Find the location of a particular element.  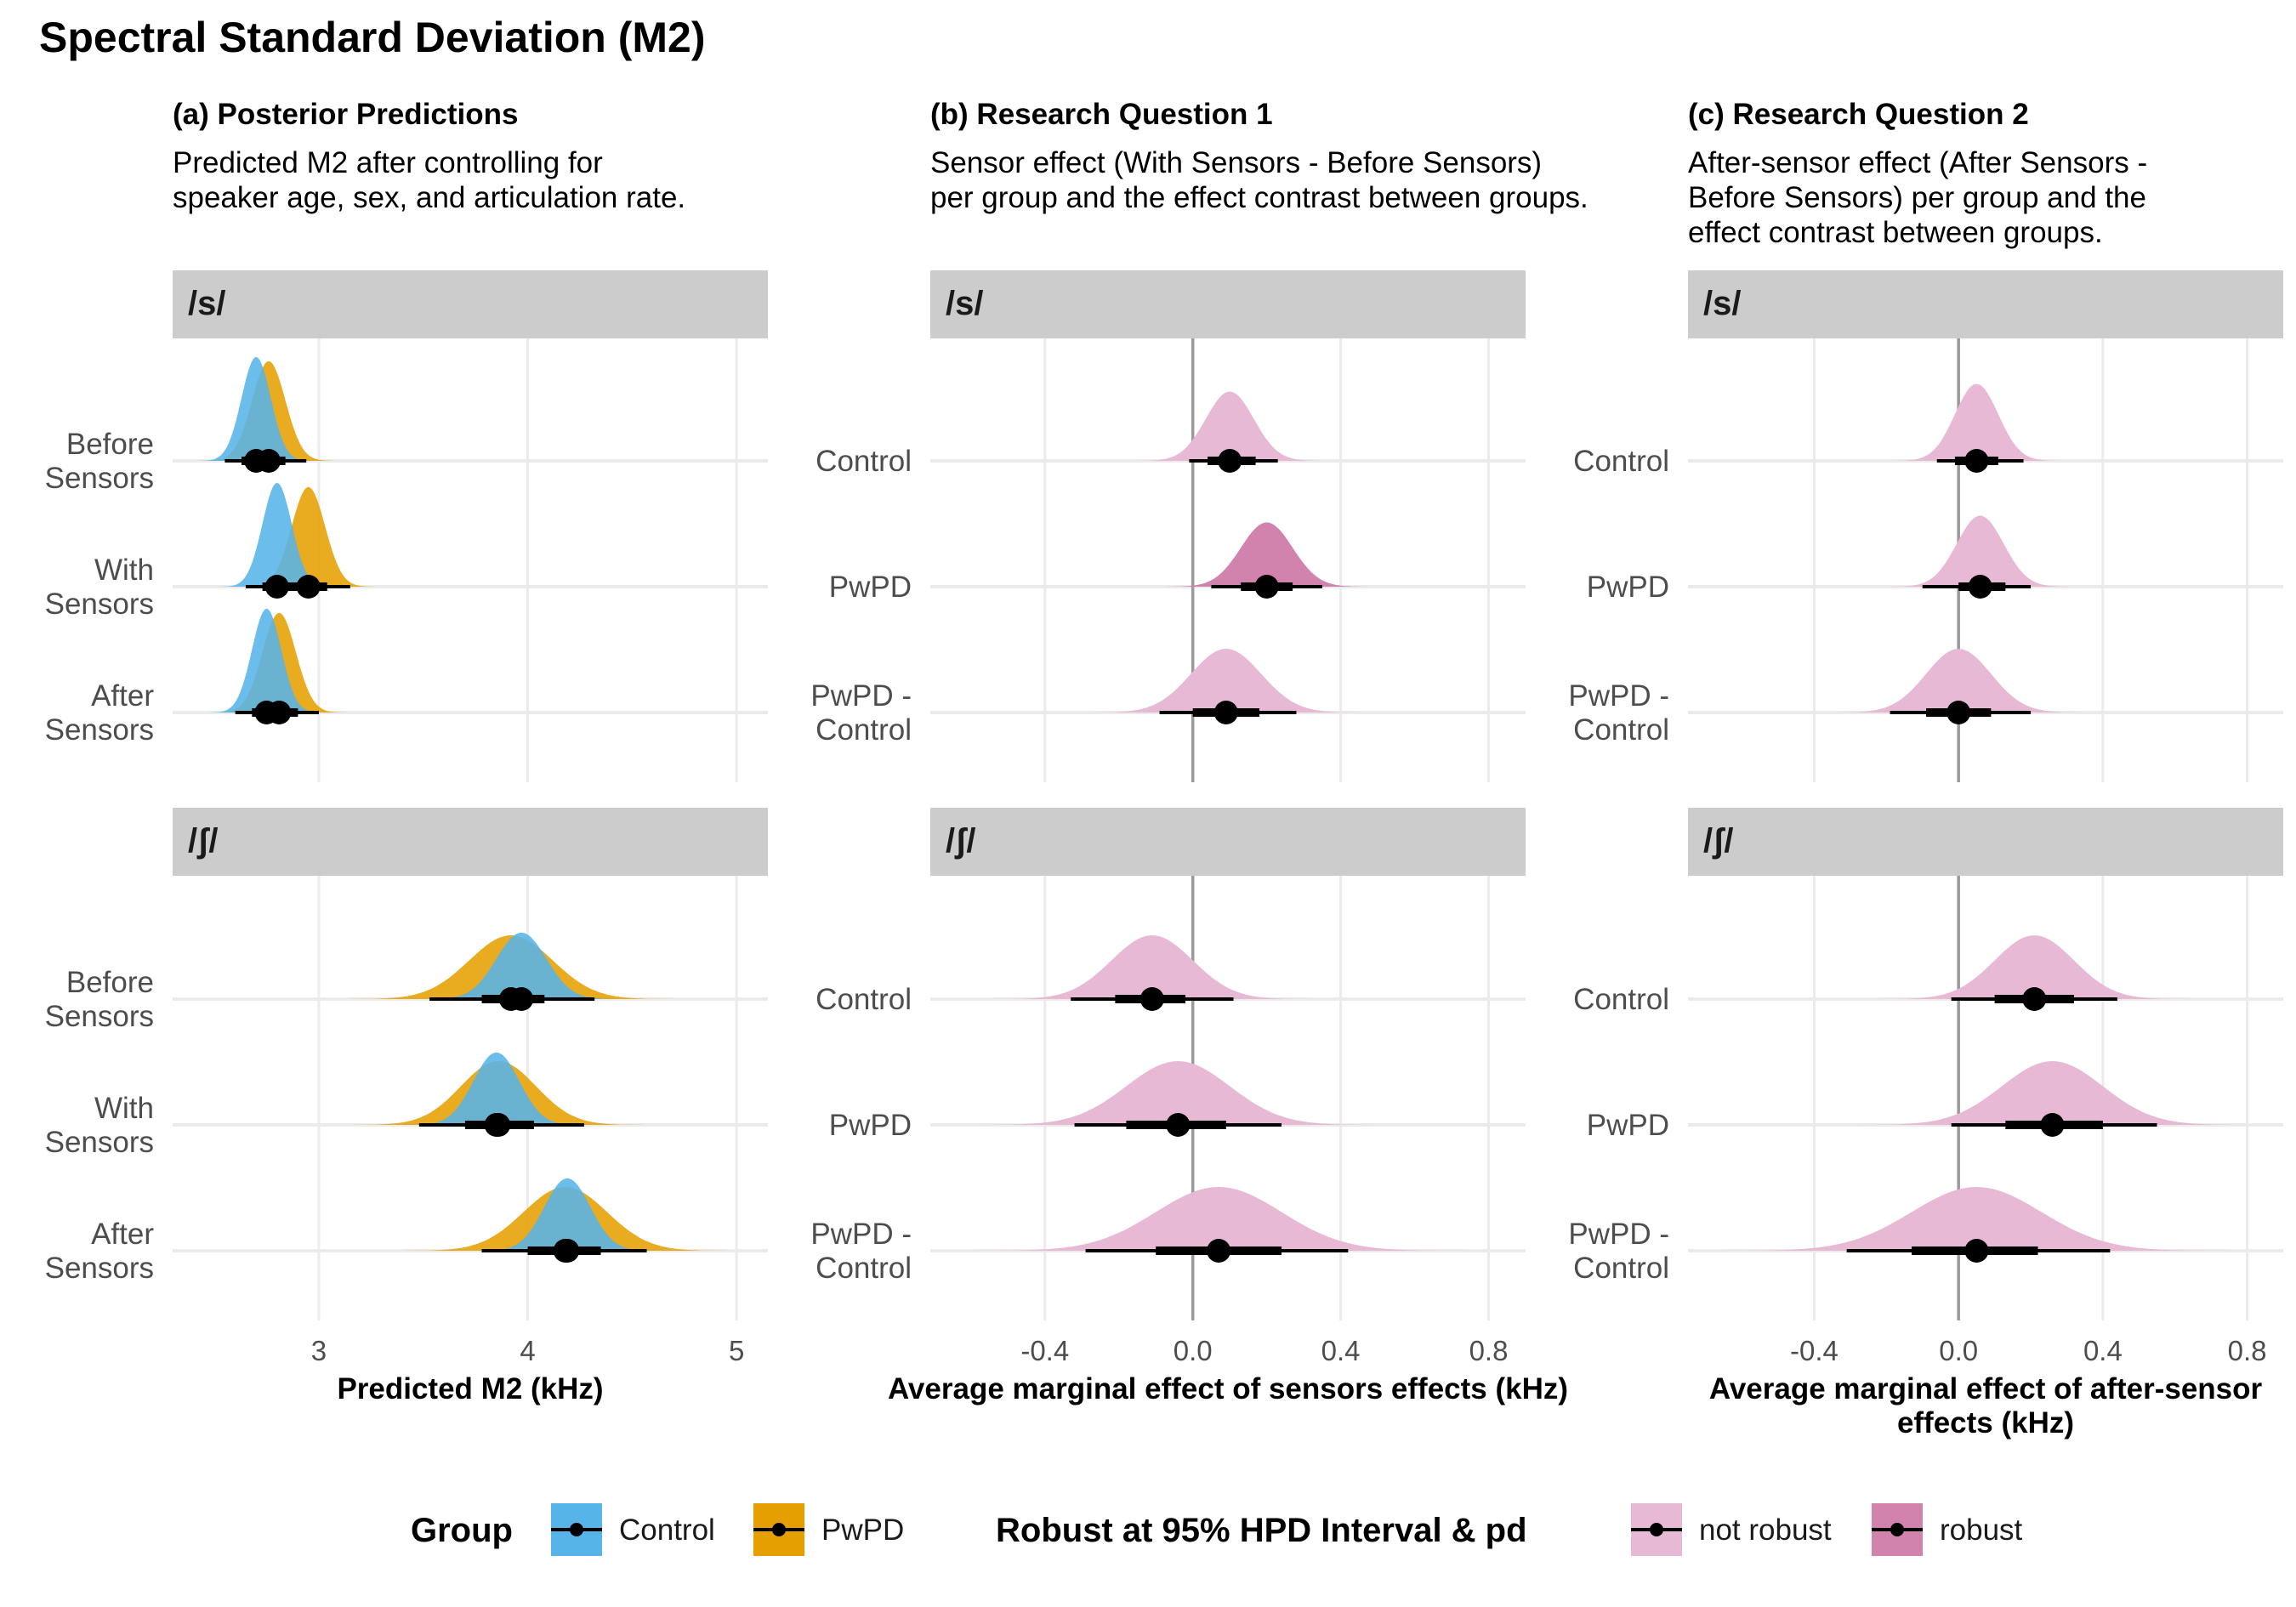

legend-not-robust-label: not robust is located at coordinates (1765, 1530).